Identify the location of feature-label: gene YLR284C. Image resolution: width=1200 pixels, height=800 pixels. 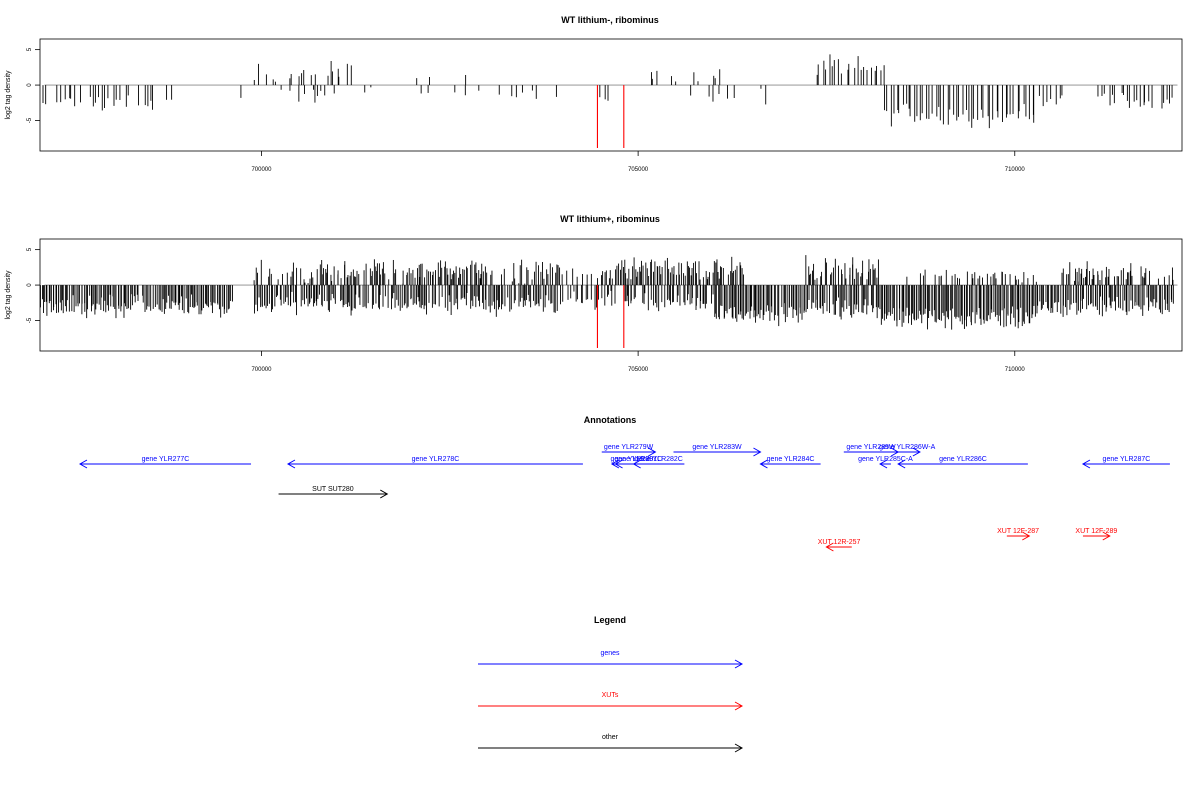
(791, 459).